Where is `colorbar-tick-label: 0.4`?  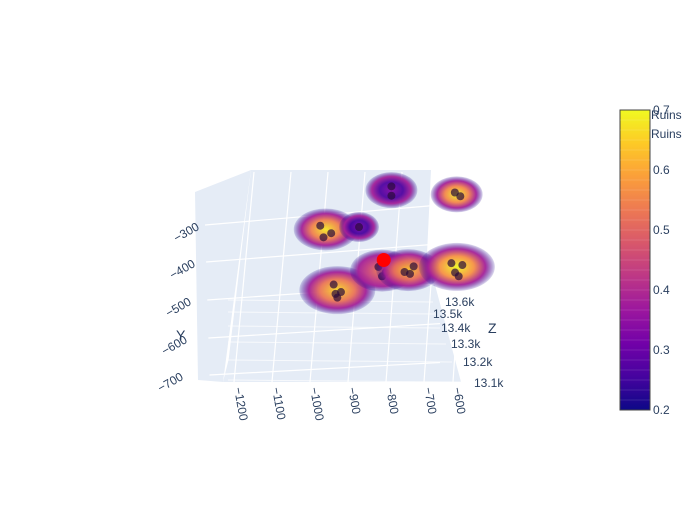 colorbar-tick-label: 0.4 is located at coordinates (661, 290).